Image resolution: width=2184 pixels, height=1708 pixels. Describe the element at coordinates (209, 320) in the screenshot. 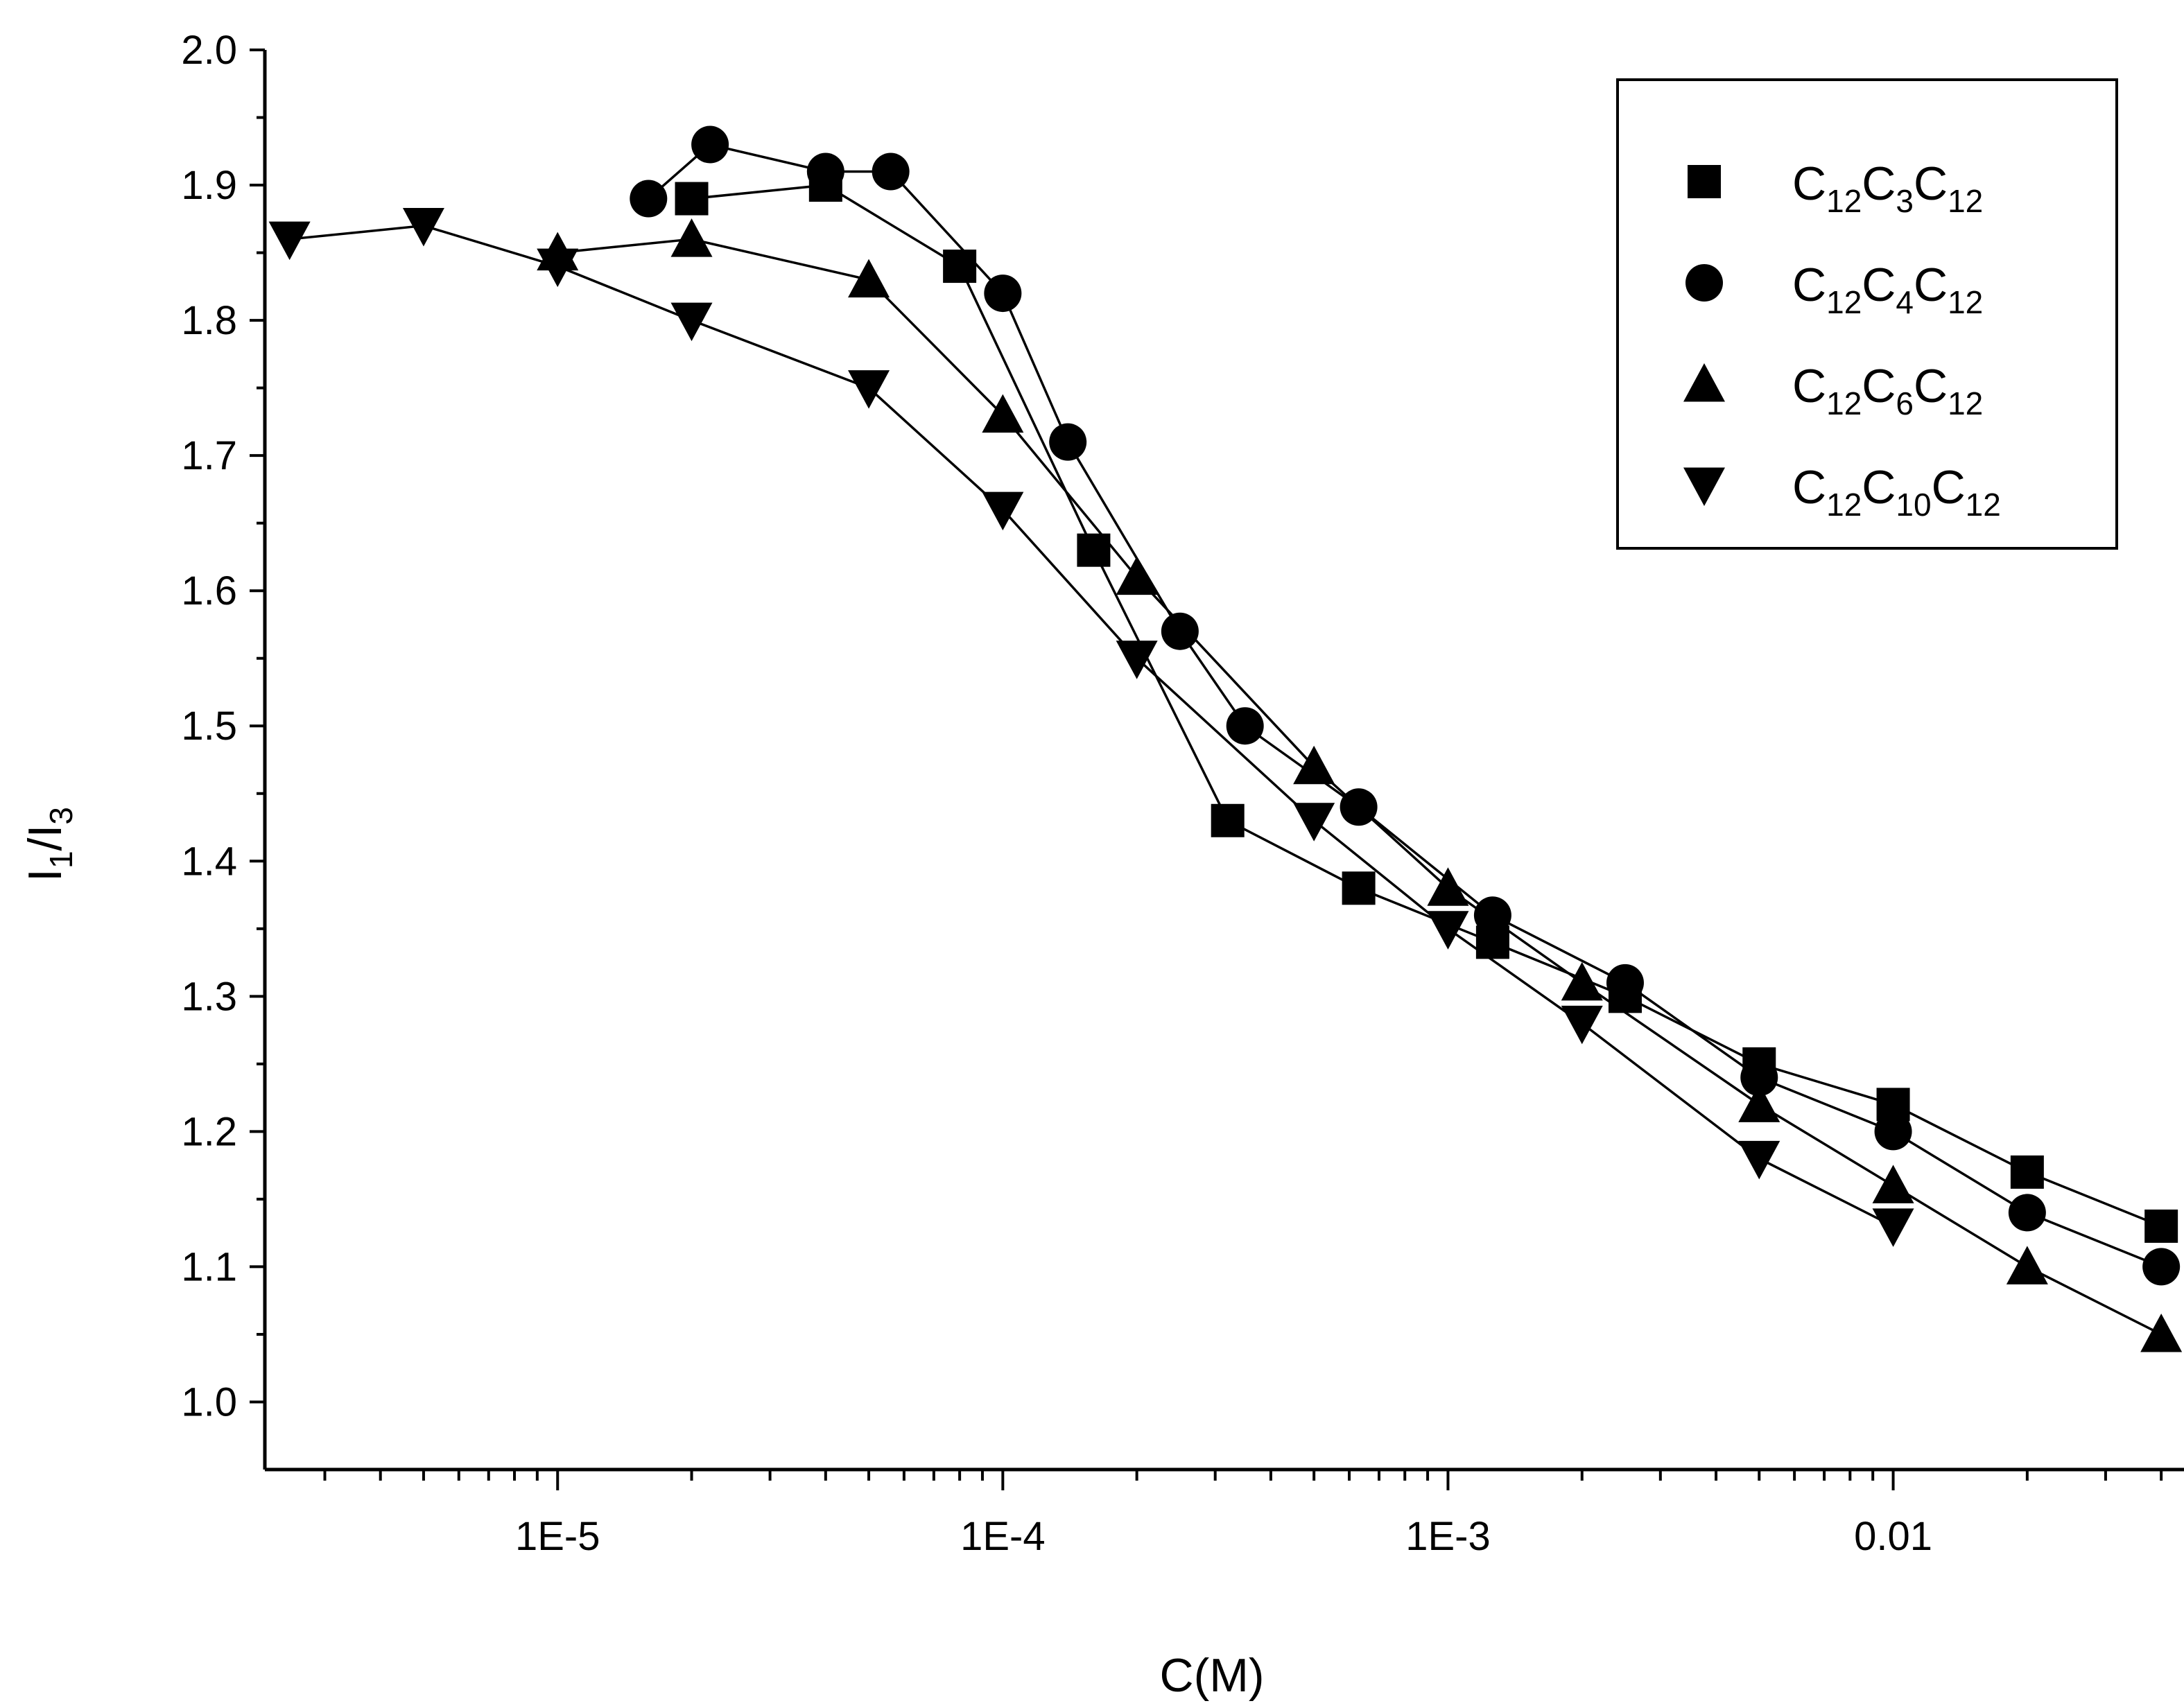

I see `y-tick-label: 1.8` at that location.